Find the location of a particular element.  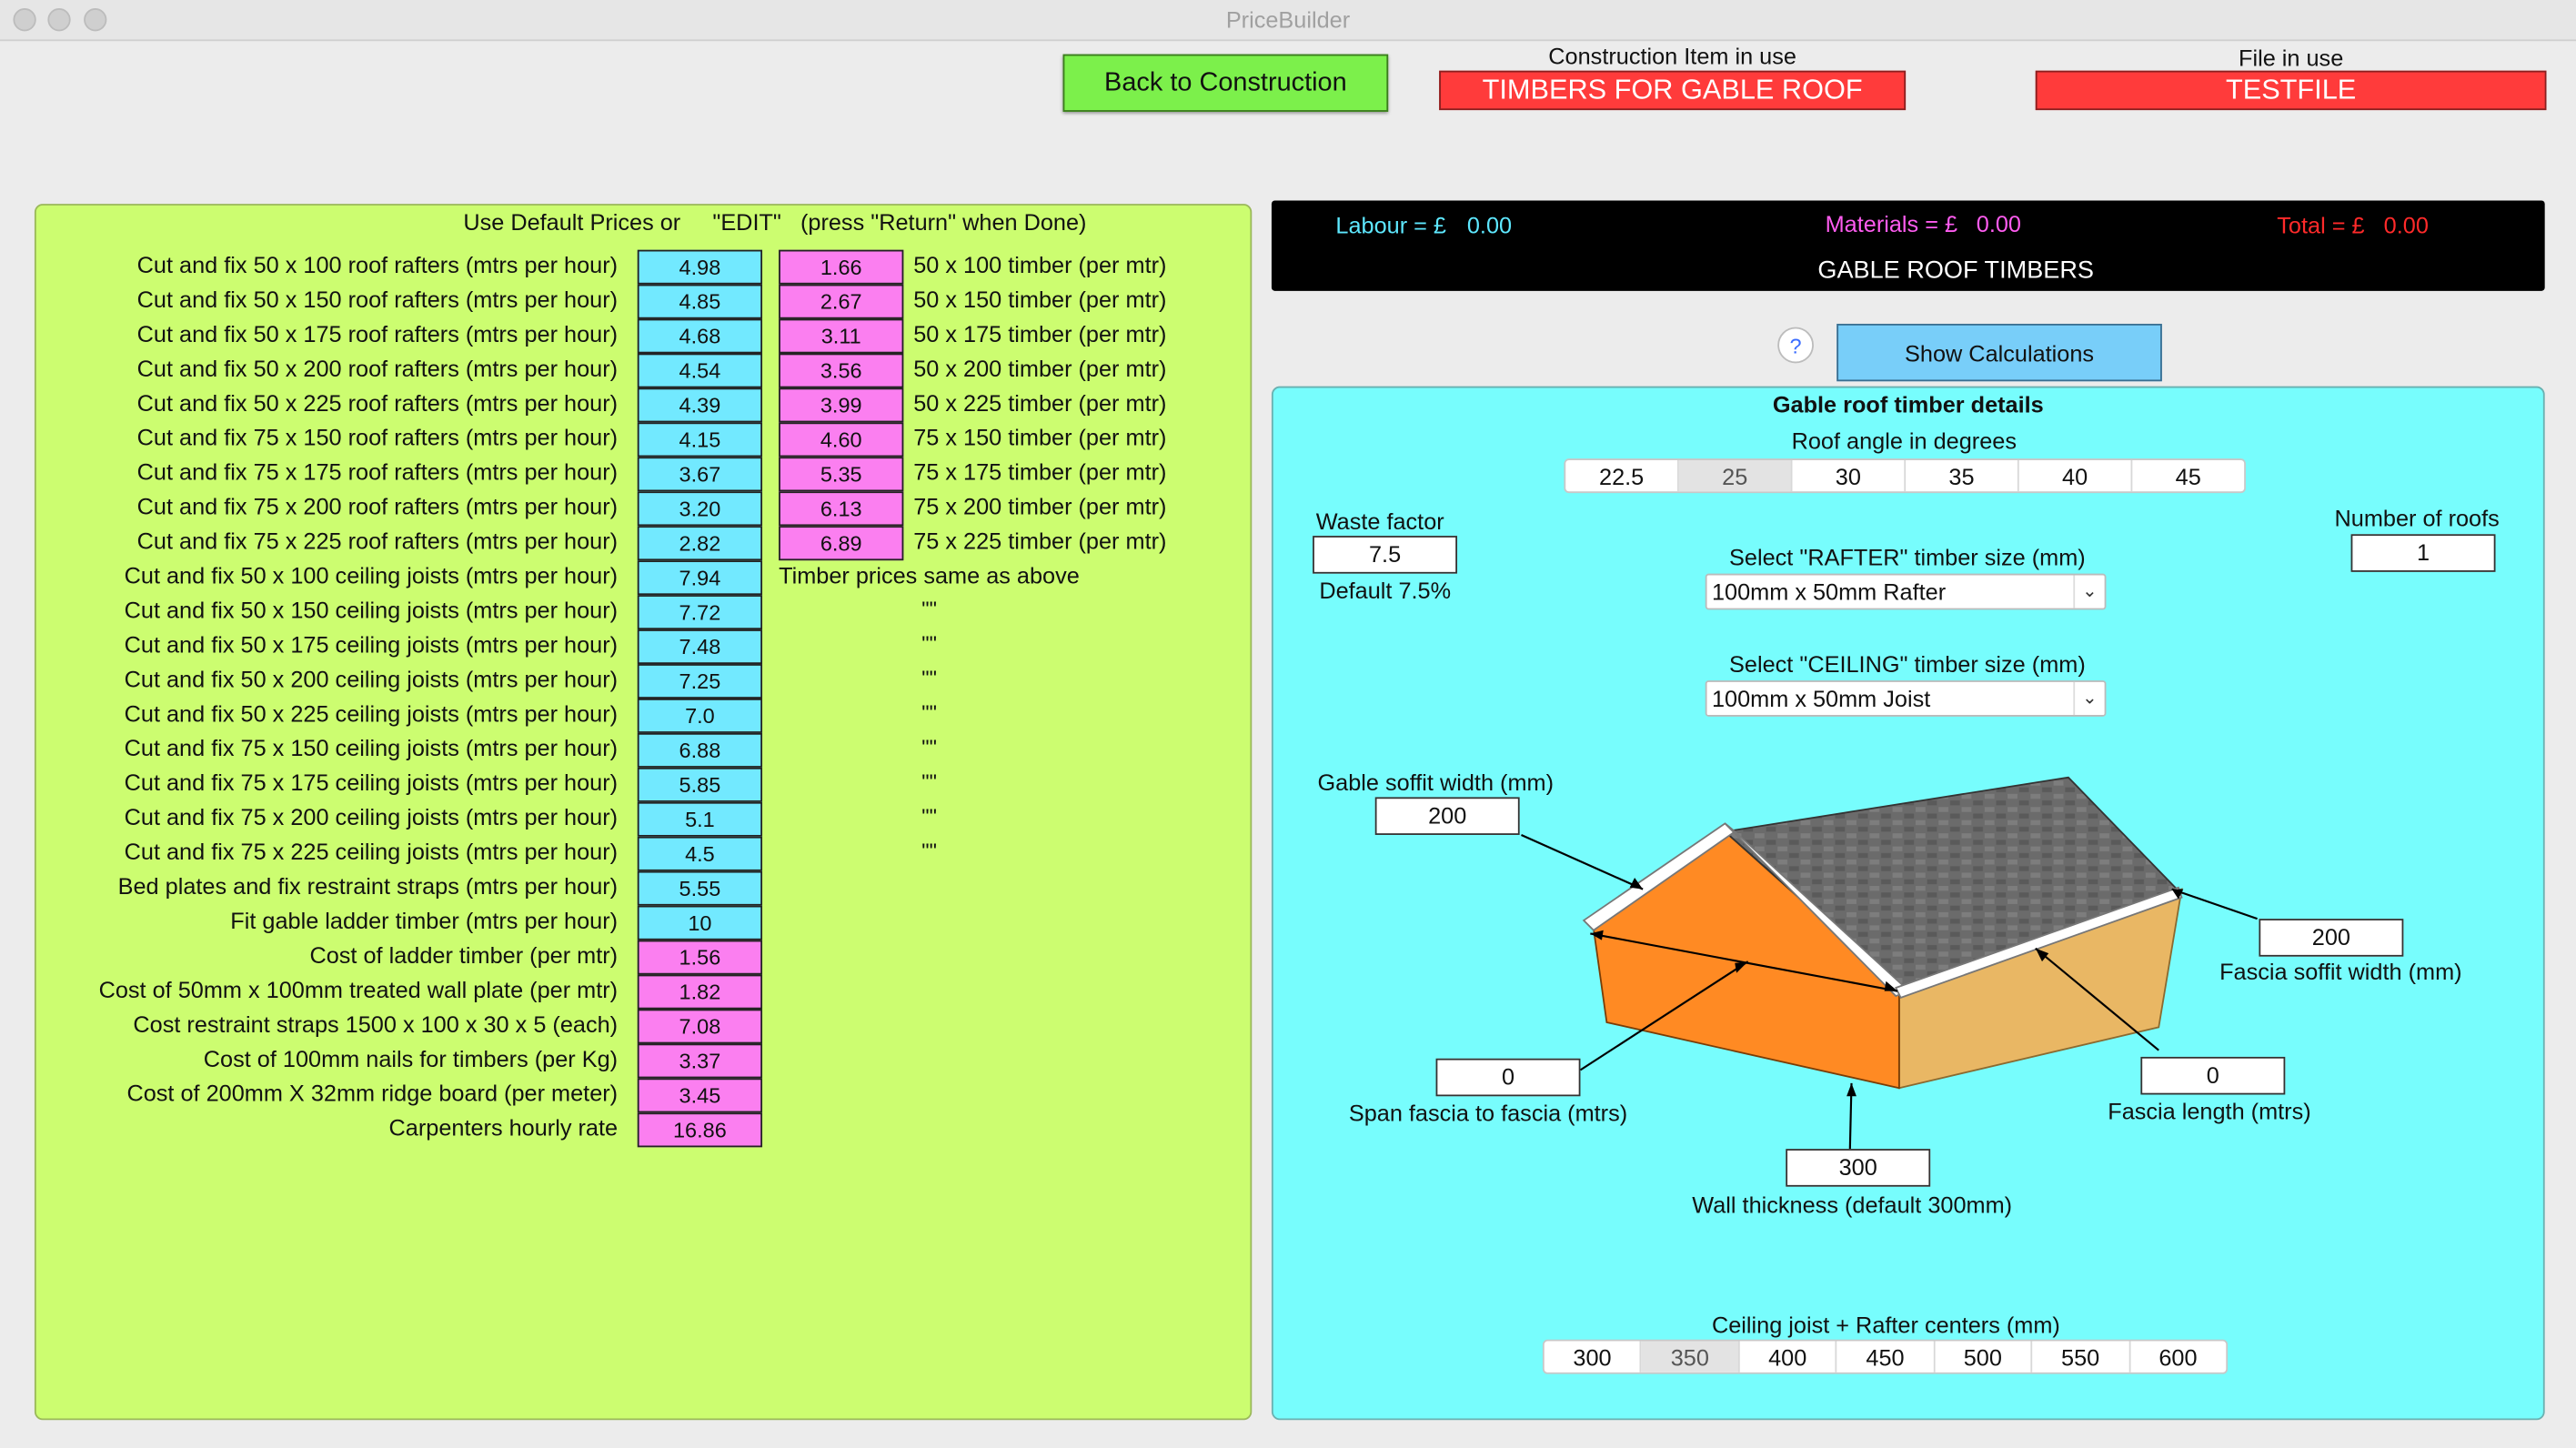

rate-input: 3.45 is located at coordinates (700, 1095).